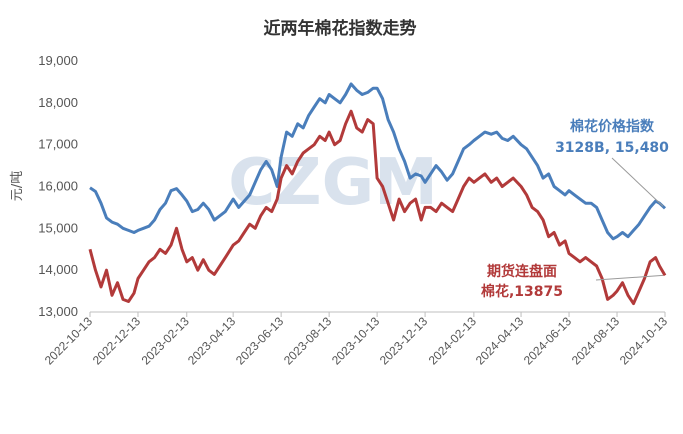  What do you see at coordinates (637, 182) in the screenshot?
I see `annotation-leader-index` at bounding box center [637, 182].